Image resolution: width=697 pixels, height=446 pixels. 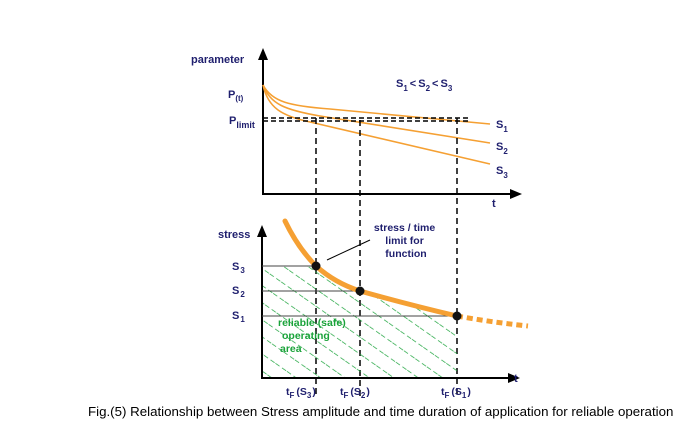 What do you see at coordinates (316, 266) in the screenshot?
I see `point-s3` at bounding box center [316, 266].